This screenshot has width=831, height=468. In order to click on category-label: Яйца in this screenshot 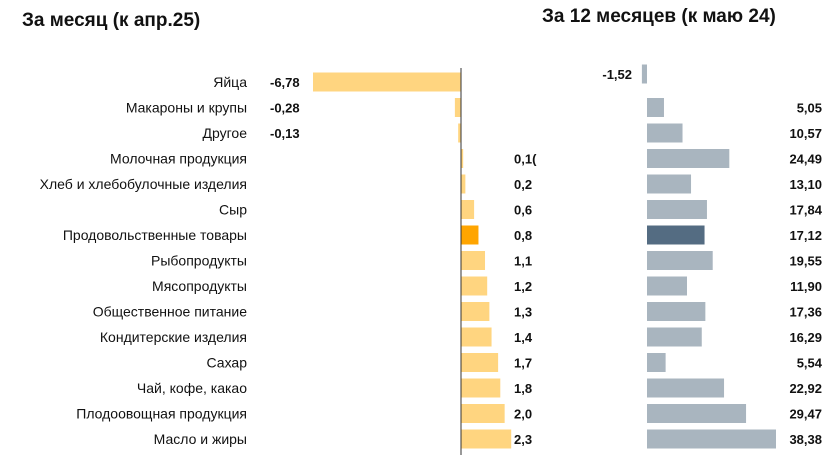, I will do `click(230, 82)`.